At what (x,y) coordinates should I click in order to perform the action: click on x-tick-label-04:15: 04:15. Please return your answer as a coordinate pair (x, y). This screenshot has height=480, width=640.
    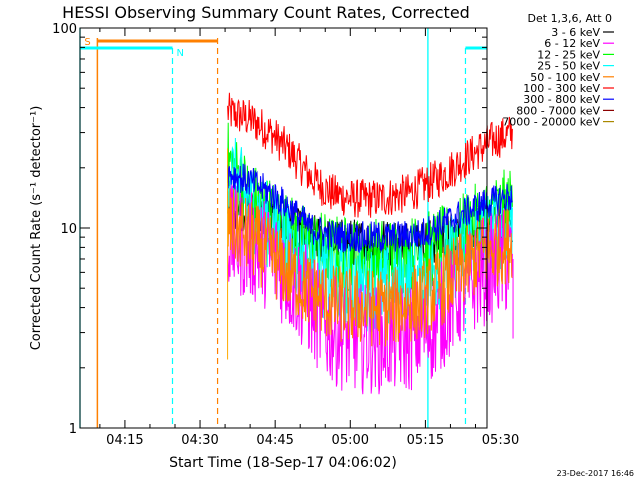
    Looking at the image, I should click on (124, 440).